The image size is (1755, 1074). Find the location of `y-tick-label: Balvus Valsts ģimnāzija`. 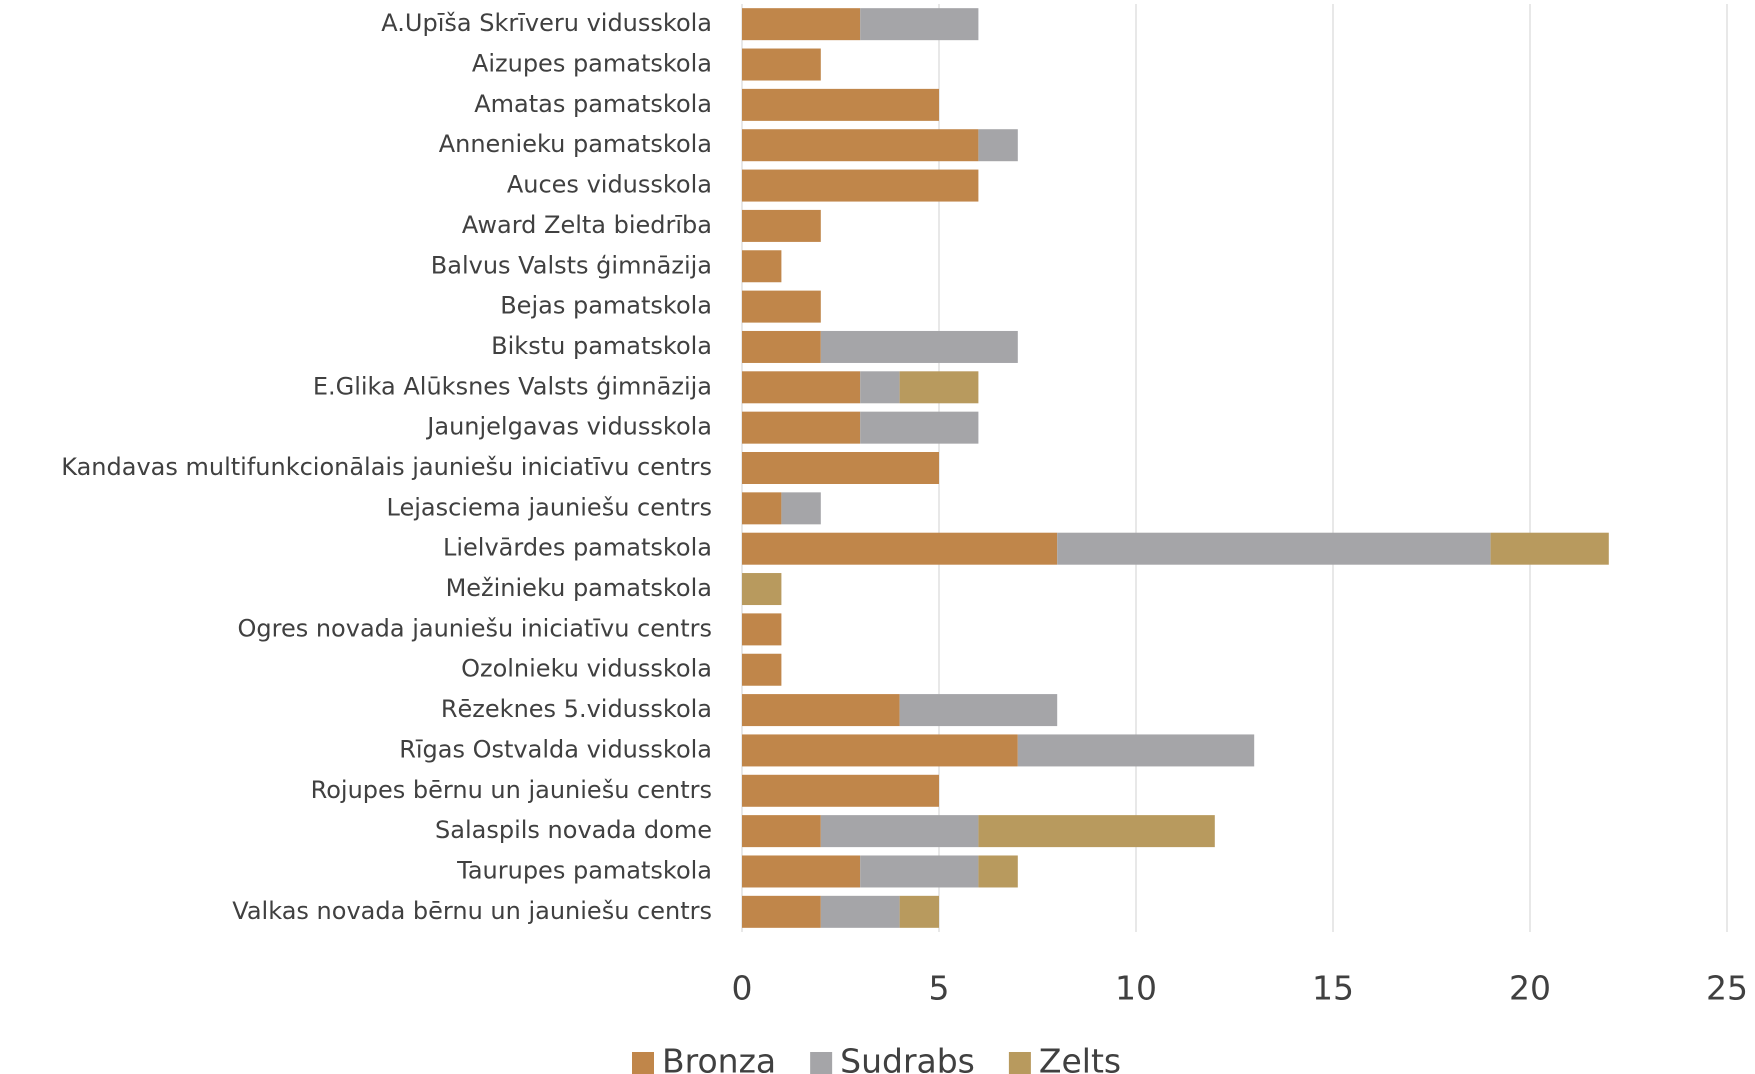

y-tick-label: Balvus Valsts ģimnāzija is located at coordinates (571, 265).